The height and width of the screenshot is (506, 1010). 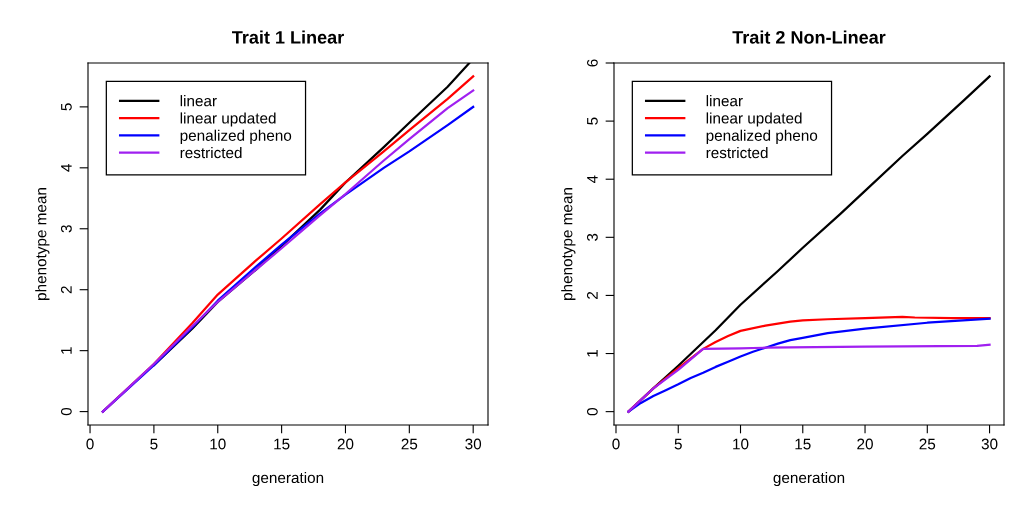 What do you see at coordinates (809, 37) in the screenshot?
I see `chart-title: Trait 2 Non-Linear` at bounding box center [809, 37].